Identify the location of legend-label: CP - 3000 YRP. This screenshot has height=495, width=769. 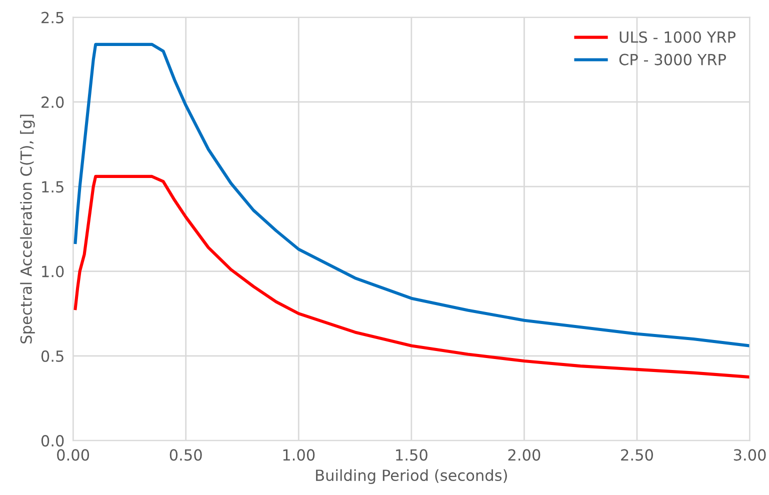
(672, 60).